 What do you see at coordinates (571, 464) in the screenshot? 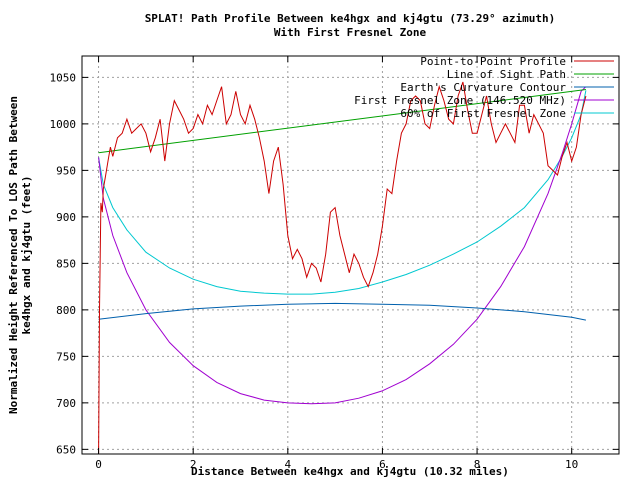
I see `x-tick-label: 10` at bounding box center [571, 464].